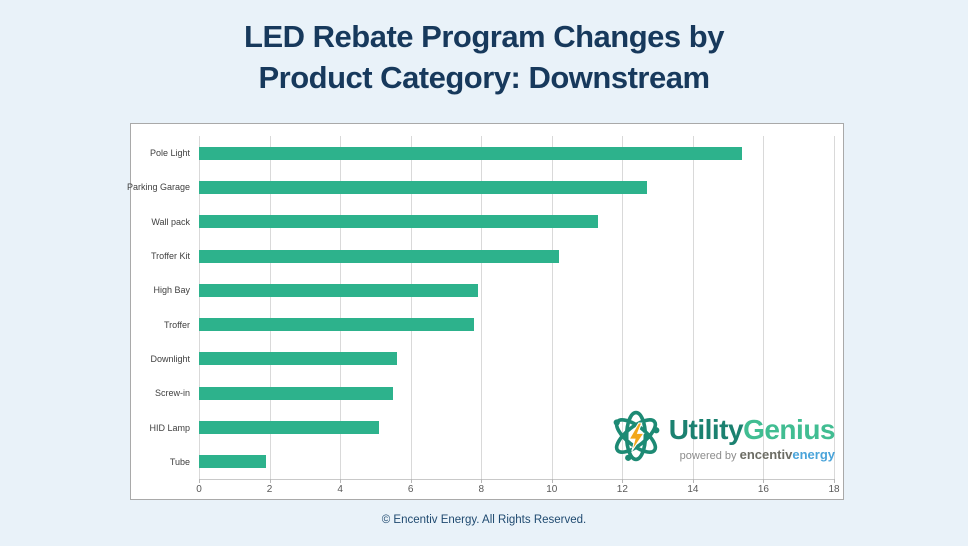 This screenshot has height=546, width=968. What do you see at coordinates (170, 358) in the screenshot?
I see `category-label: Downlight` at bounding box center [170, 358].